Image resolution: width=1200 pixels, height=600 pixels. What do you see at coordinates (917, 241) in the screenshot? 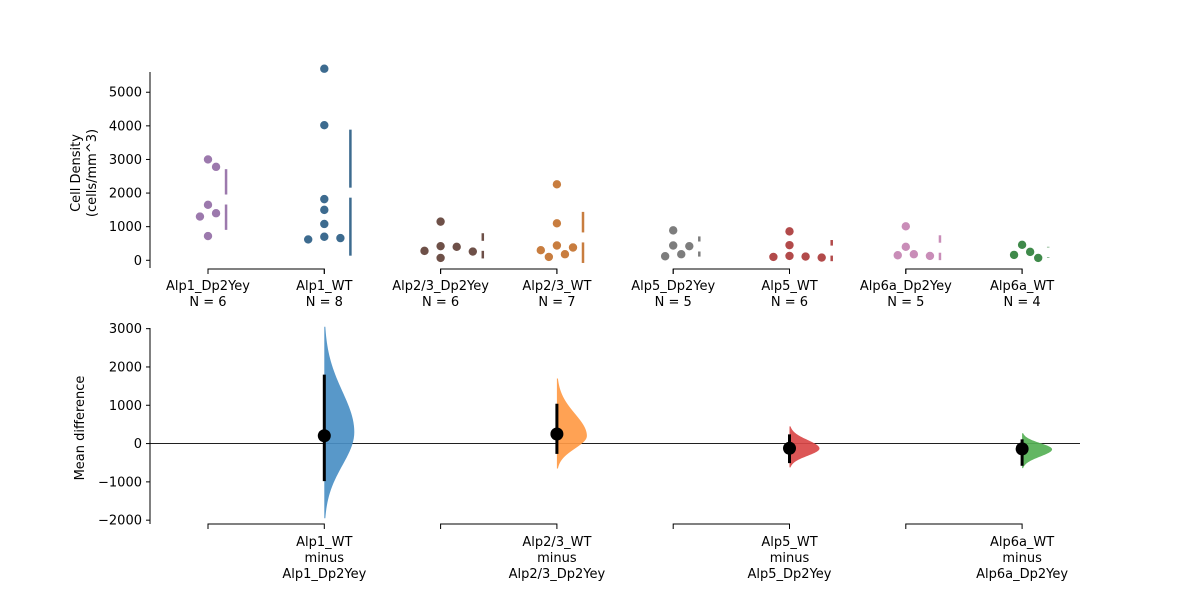
I see `group-alp6a-dp2yey` at bounding box center [917, 241].